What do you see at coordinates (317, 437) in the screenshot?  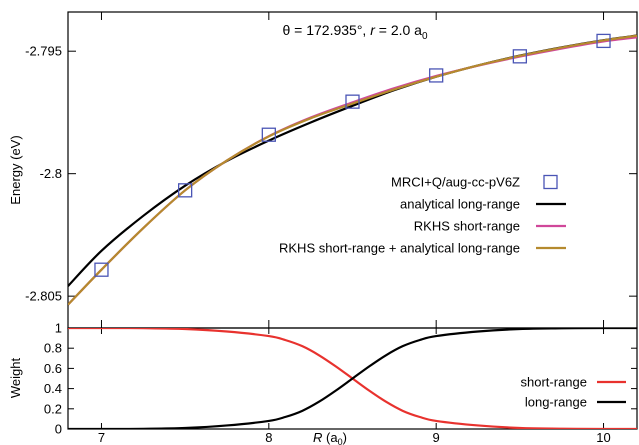 I see `x-label-symbol: R` at bounding box center [317, 437].